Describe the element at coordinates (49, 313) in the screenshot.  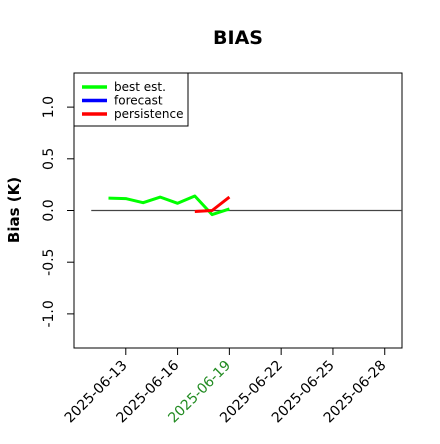
I see `y-tick-label: -1.0` at that location.